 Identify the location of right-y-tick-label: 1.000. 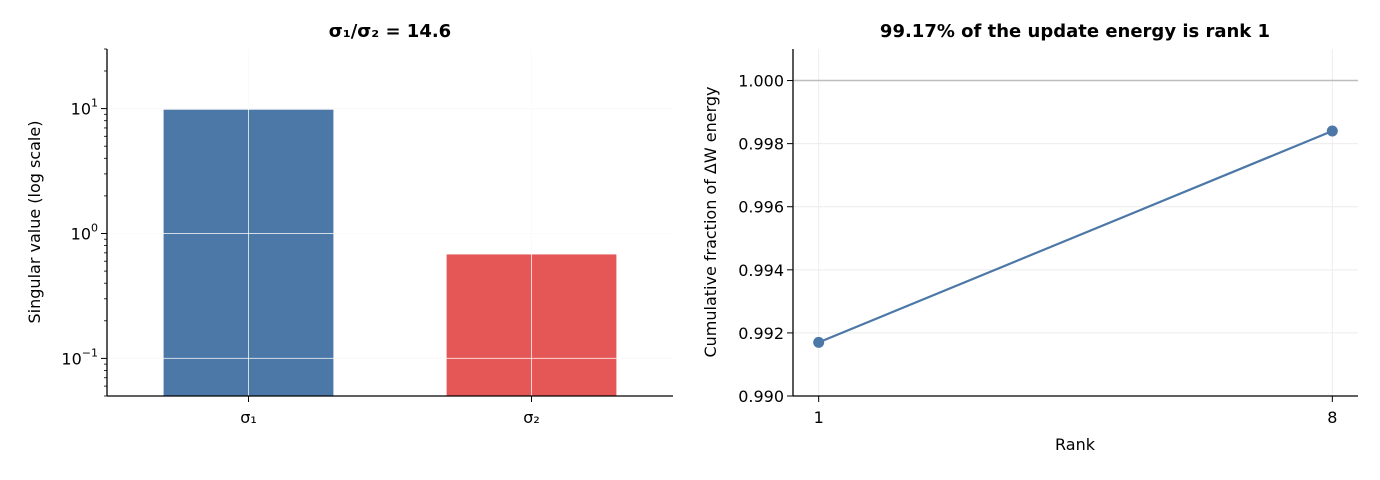
(761, 81).